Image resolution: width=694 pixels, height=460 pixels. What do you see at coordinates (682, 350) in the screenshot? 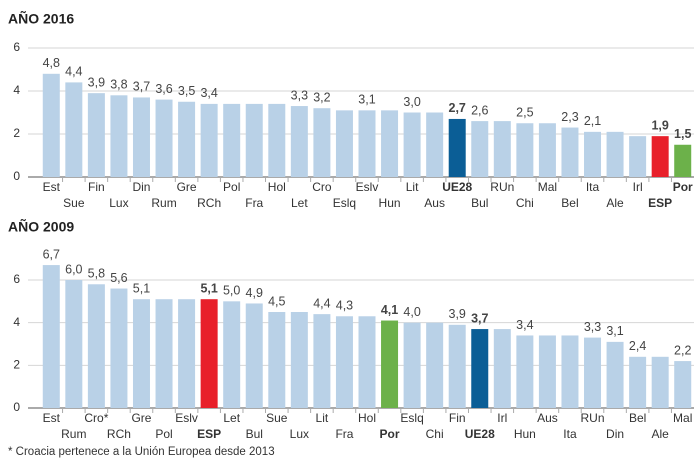
I see `value-label: 2,2` at bounding box center [682, 350].